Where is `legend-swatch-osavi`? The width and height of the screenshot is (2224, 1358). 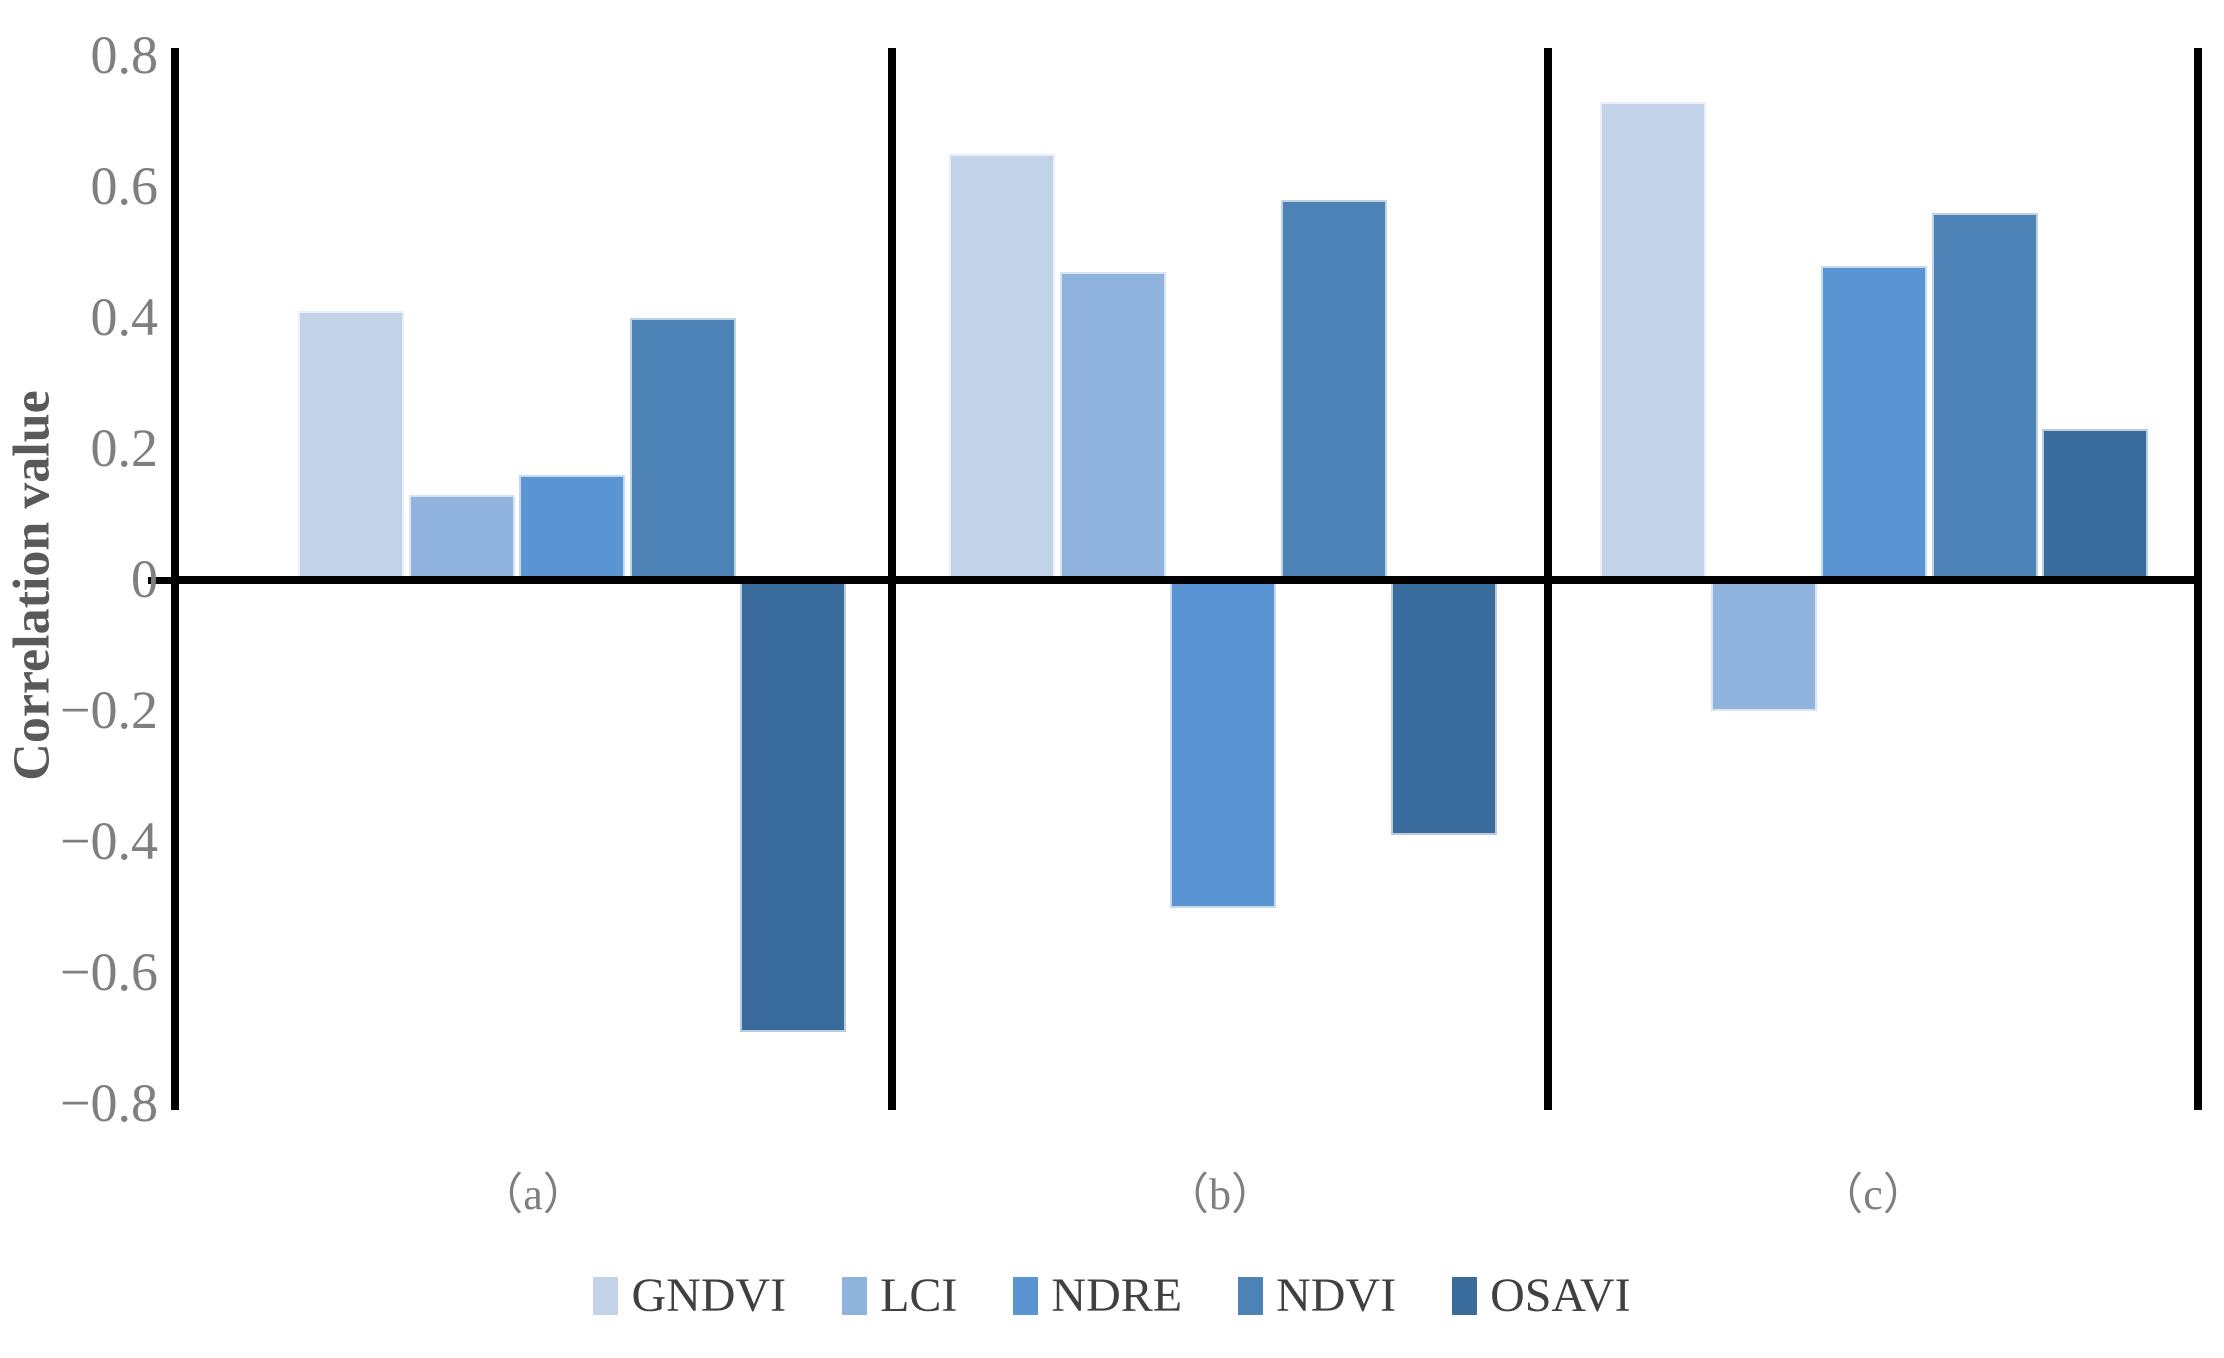
legend-swatch-osavi is located at coordinates (1465, 1296).